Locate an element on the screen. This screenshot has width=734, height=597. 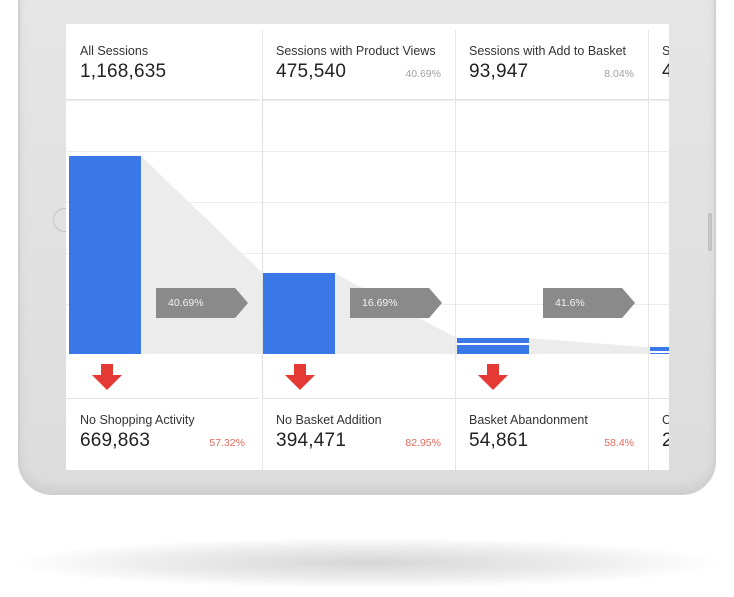
dropoff-label: Basket Abandonment is located at coordinates (528, 420).